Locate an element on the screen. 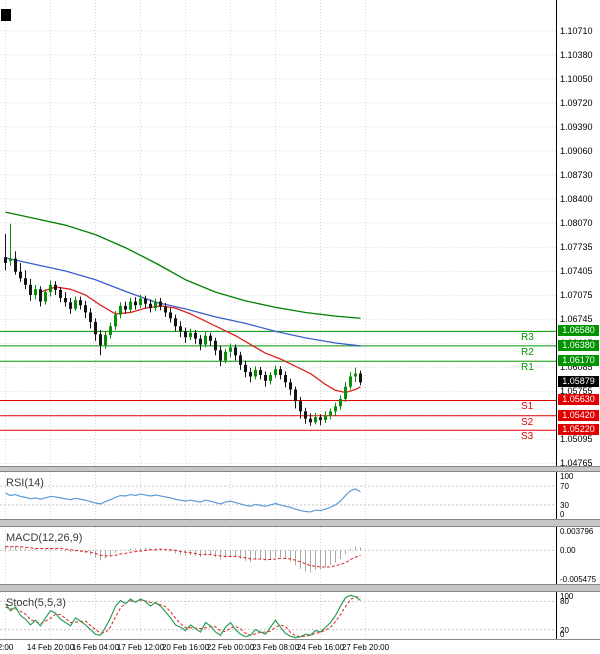 The image size is (600, 654). stoch-axis-value: 0 is located at coordinates (562, 634).